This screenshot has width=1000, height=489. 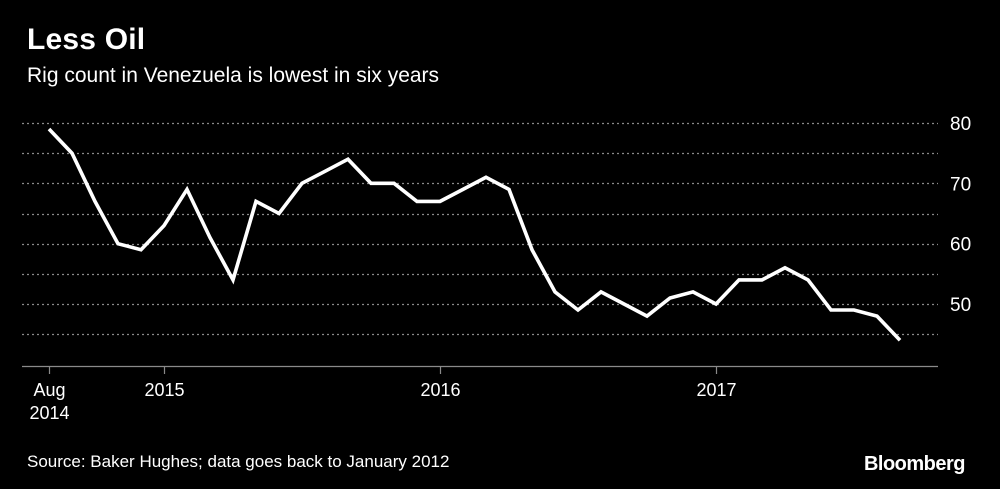 What do you see at coordinates (960, 124) in the screenshot?
I see `y-tick-label-80: 80` at bounding box center [960, 124].